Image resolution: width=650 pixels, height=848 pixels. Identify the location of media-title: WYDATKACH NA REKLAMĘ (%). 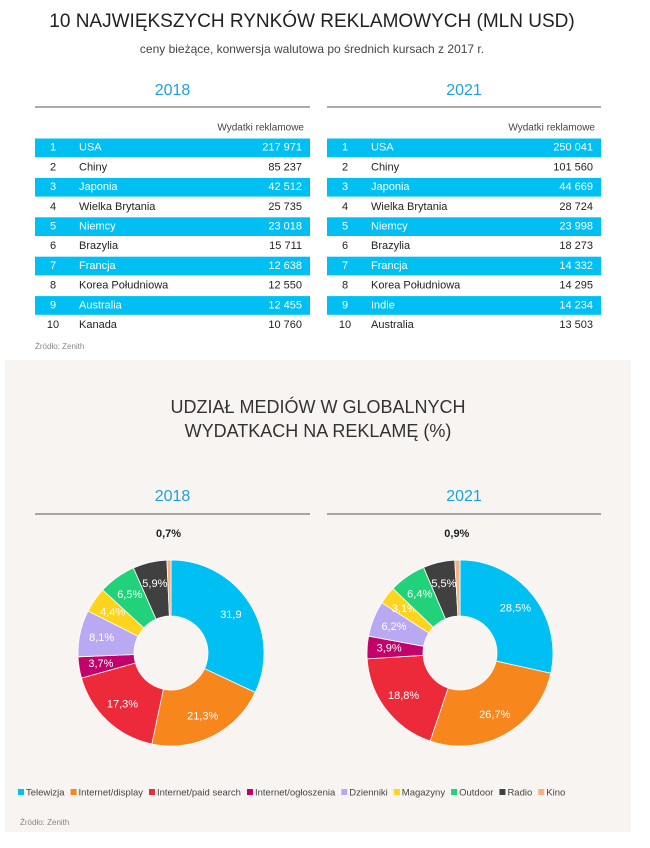
(318, 431).